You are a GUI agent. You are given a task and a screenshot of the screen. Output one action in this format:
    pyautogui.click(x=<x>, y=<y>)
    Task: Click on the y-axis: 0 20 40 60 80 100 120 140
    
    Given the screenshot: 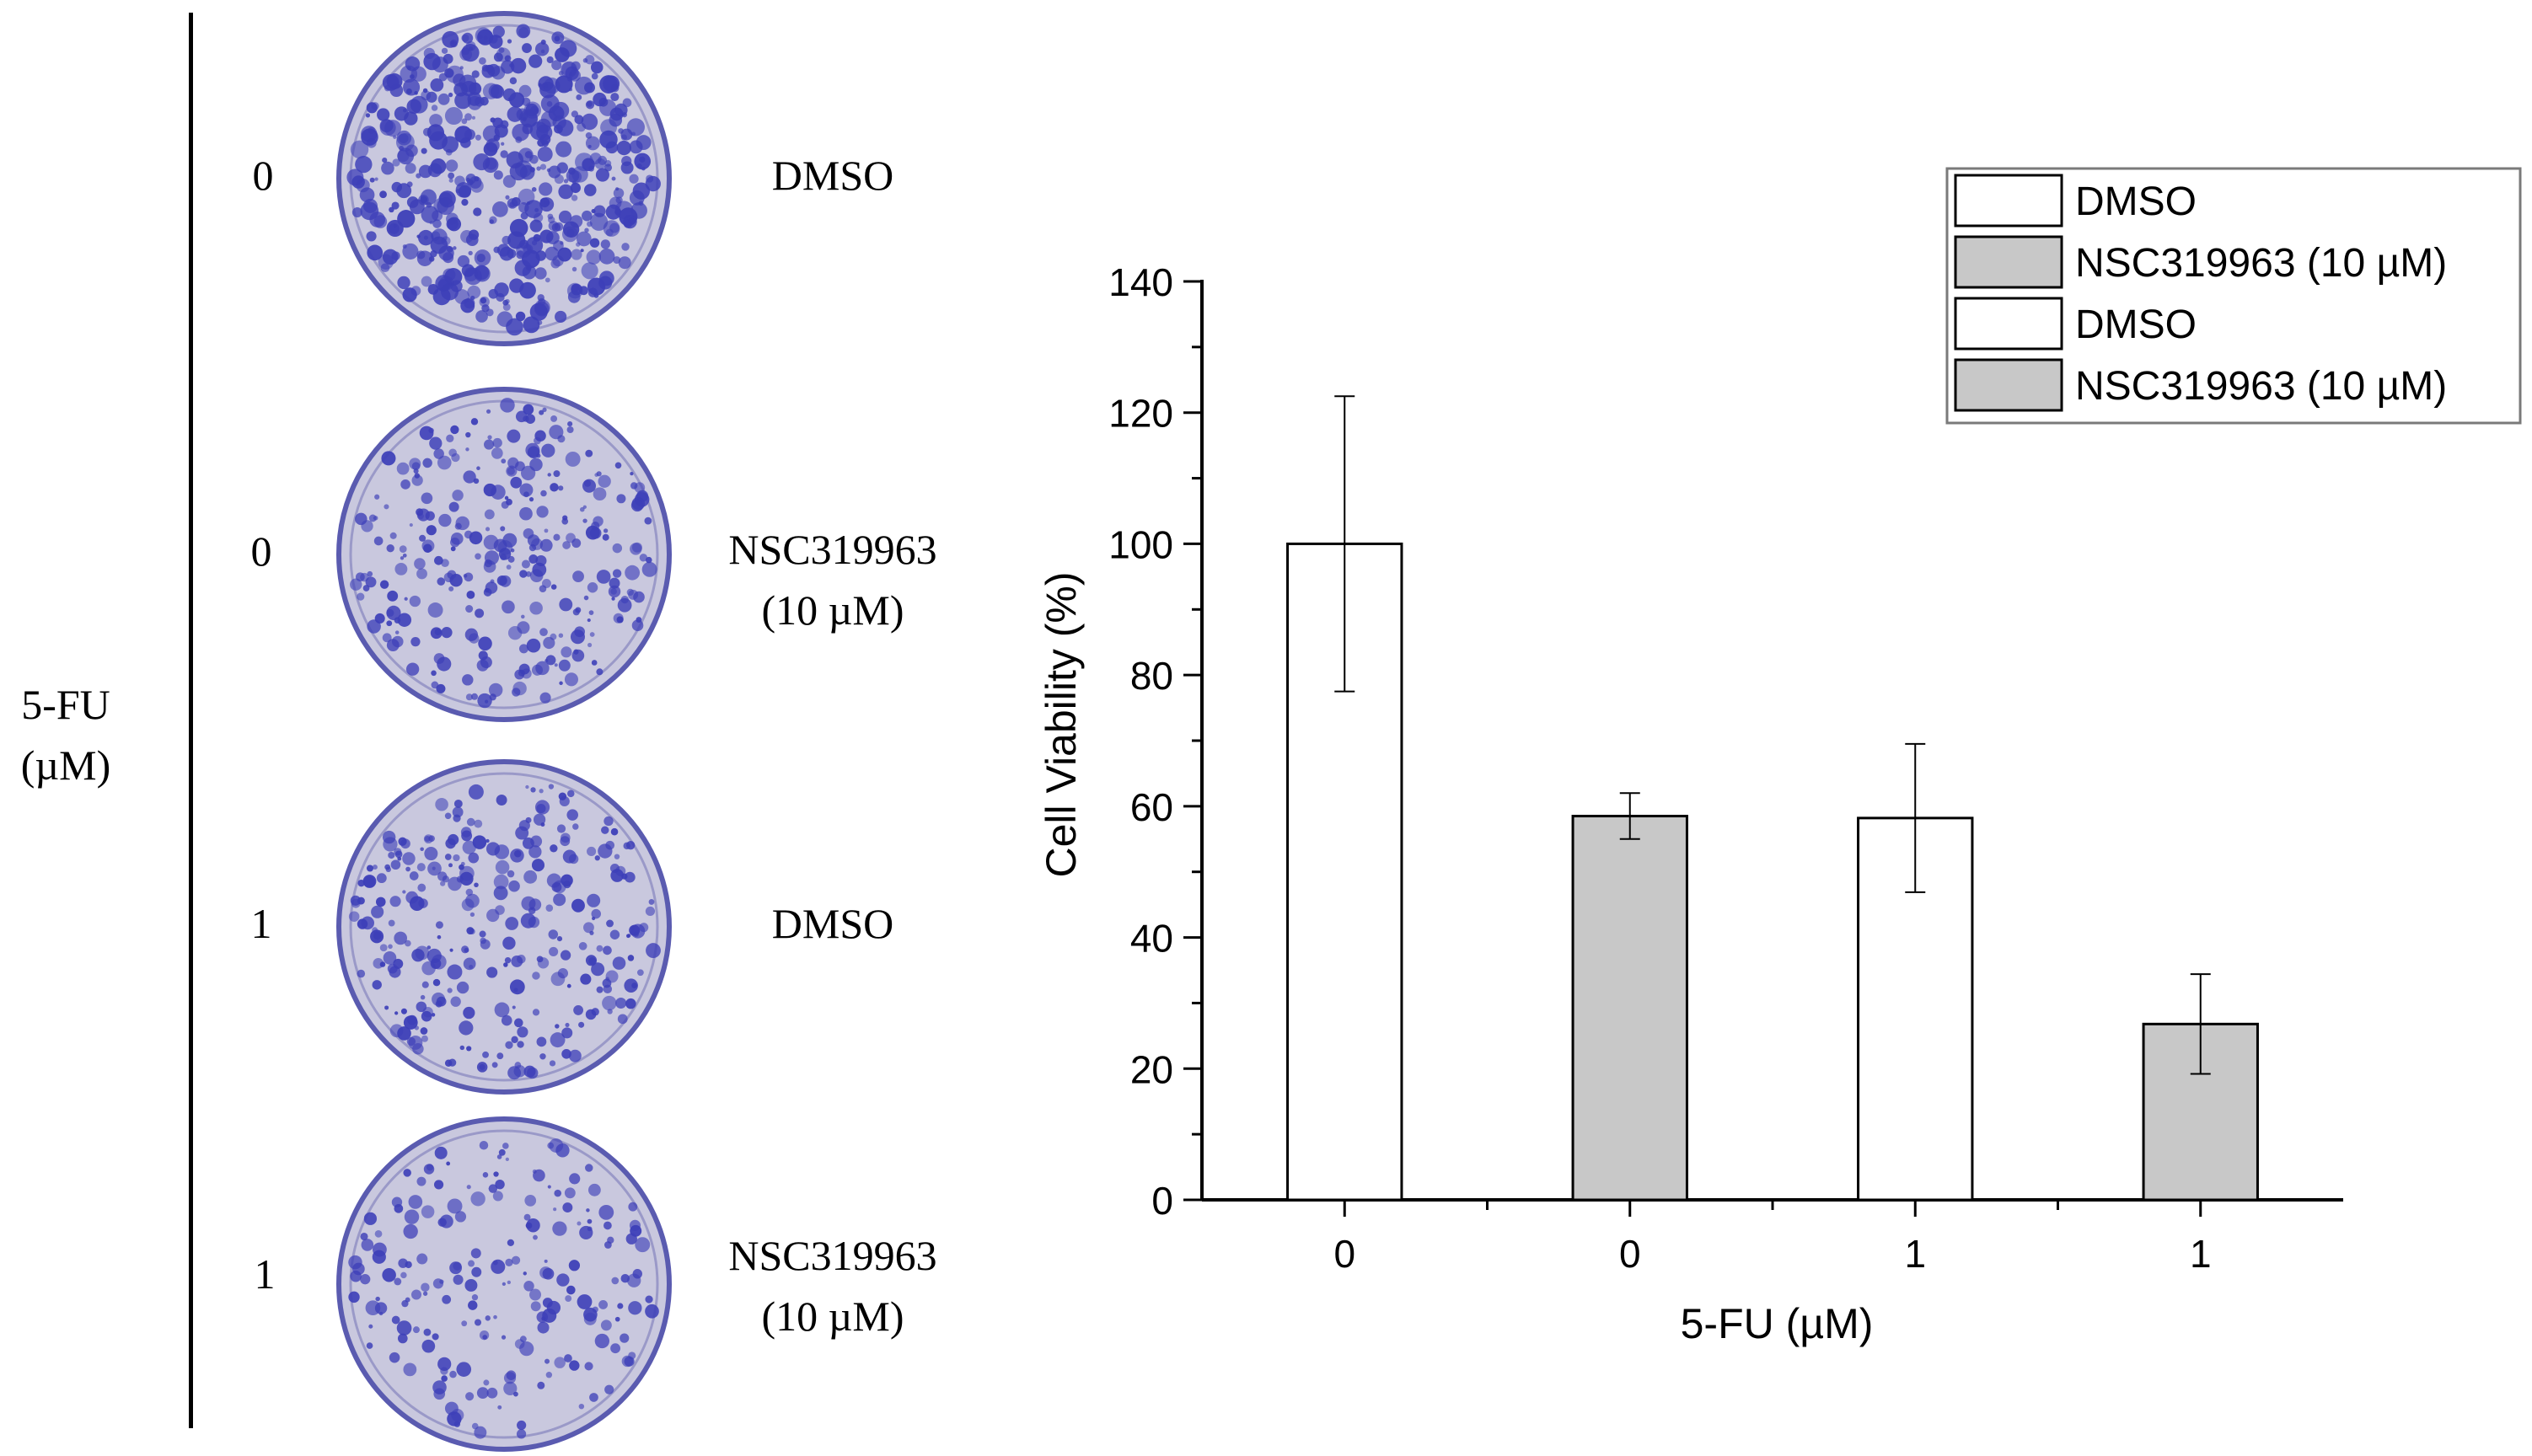 What is the action you would take?
    pyautogui.click(x=1156, y=741)
    